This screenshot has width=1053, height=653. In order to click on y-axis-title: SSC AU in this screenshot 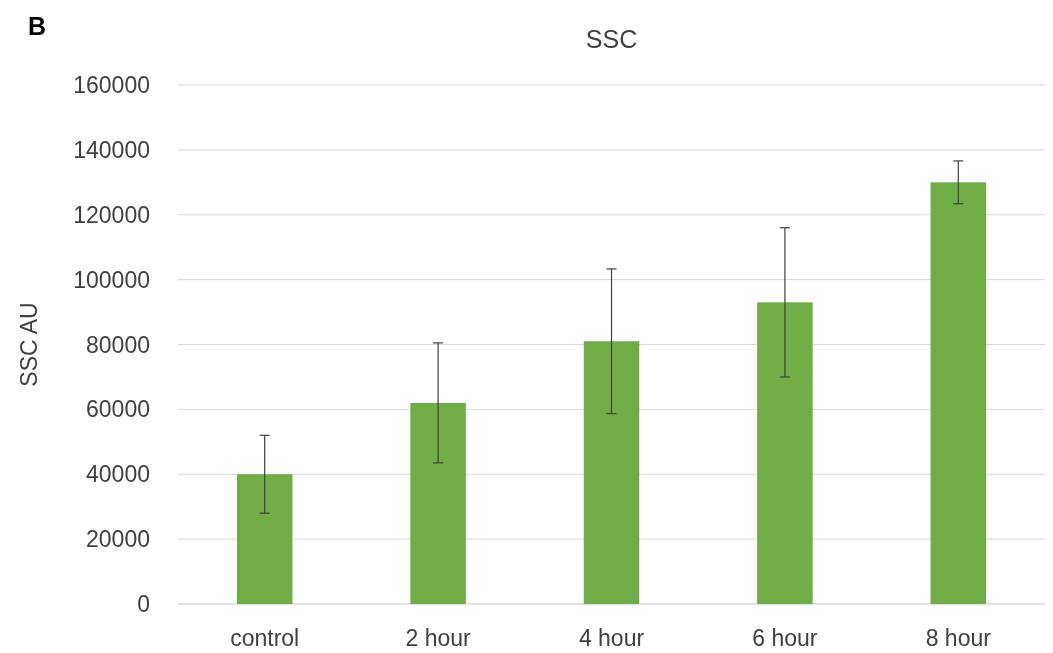, I will do `click(29, 344)`.